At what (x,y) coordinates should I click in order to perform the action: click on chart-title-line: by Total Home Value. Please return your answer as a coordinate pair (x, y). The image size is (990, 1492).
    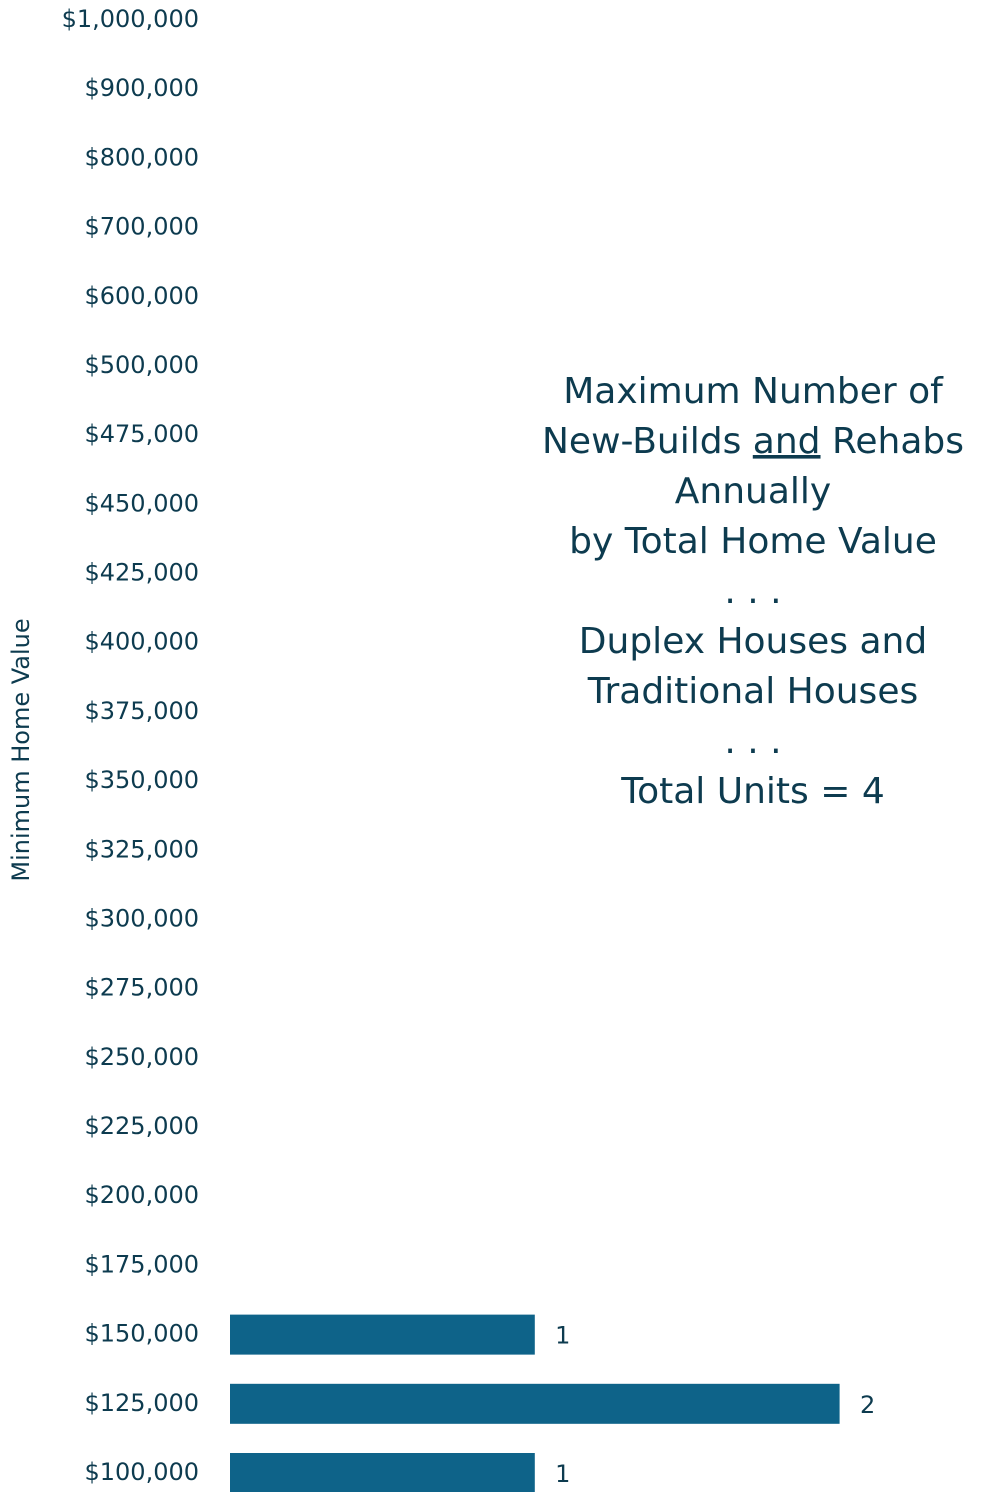
    Looking at the image, I should click on (753, 541).